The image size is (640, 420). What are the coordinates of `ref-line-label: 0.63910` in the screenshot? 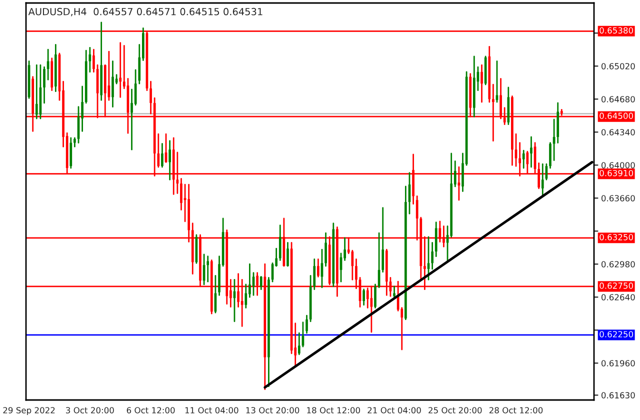 It's located at (617, 173).